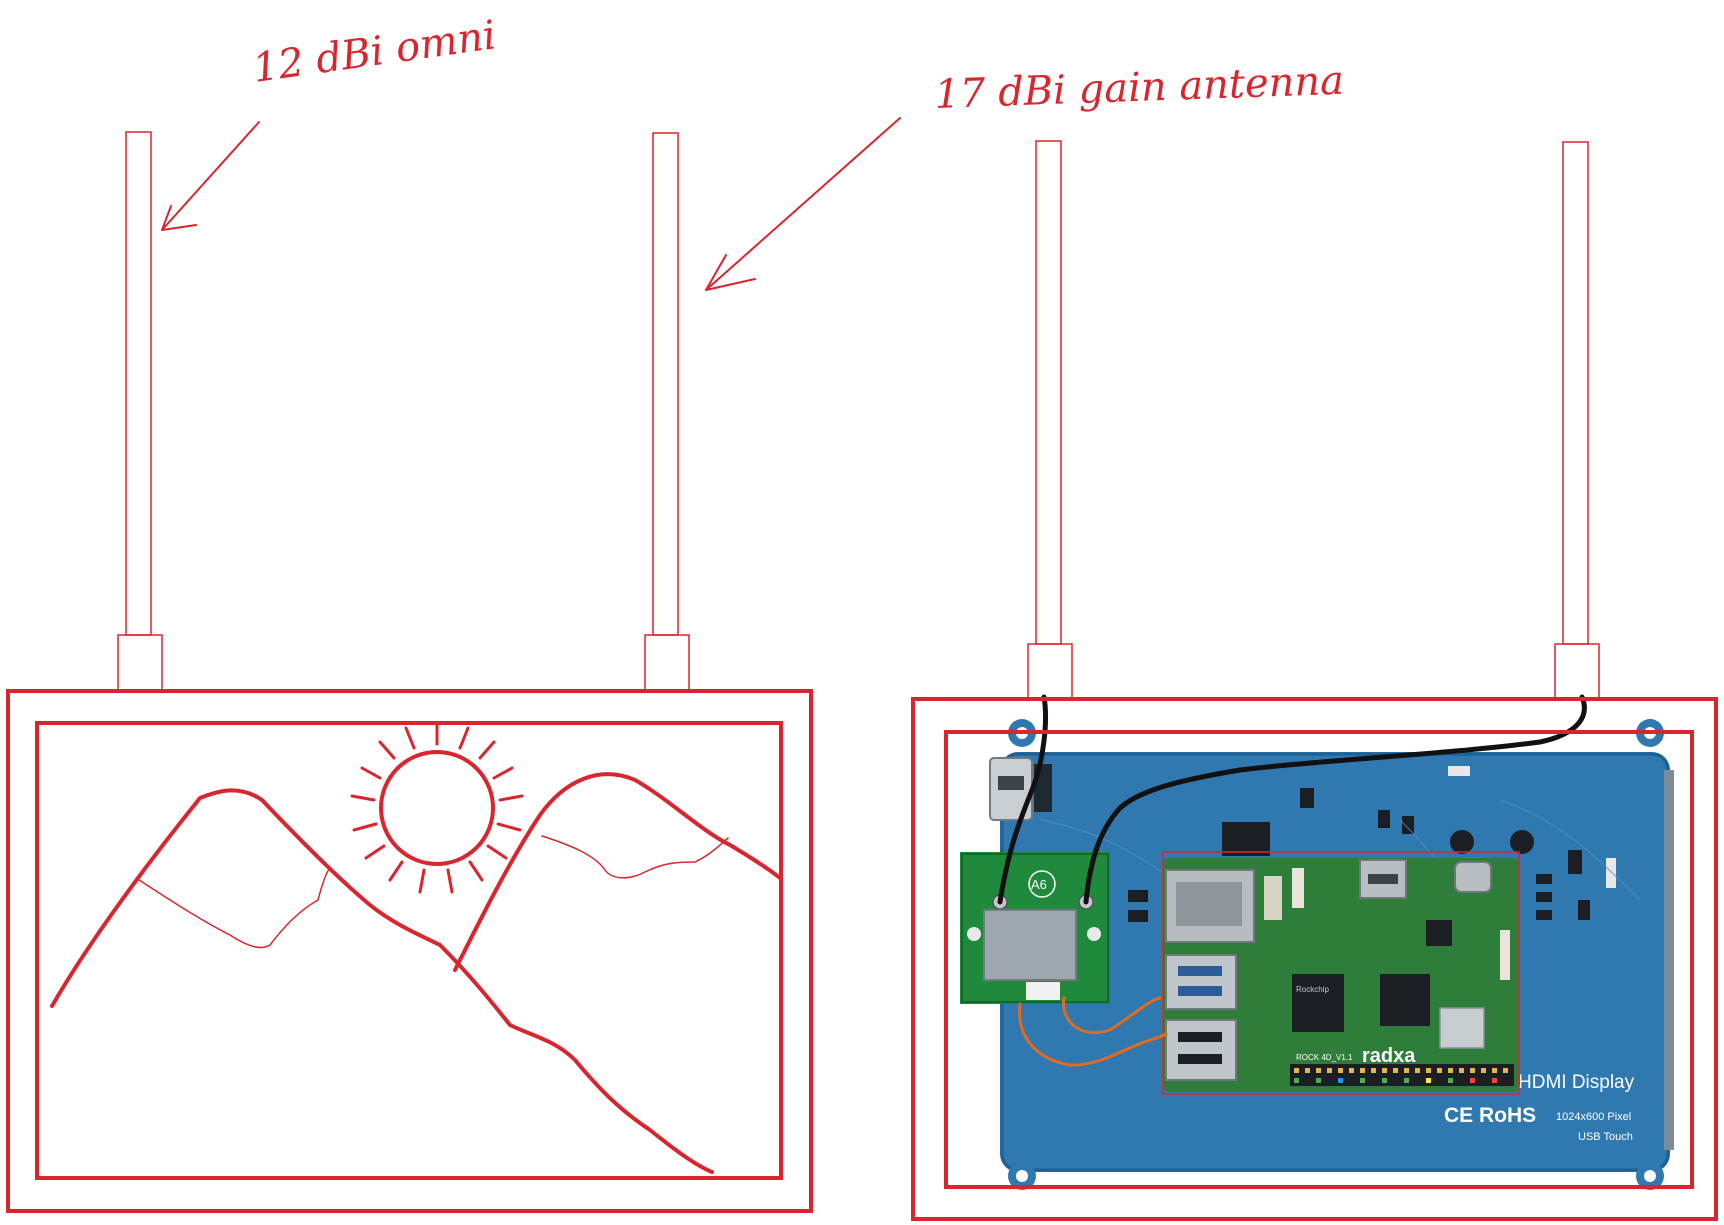  I want to click on arrow-left-antenna, so click(210, 176).